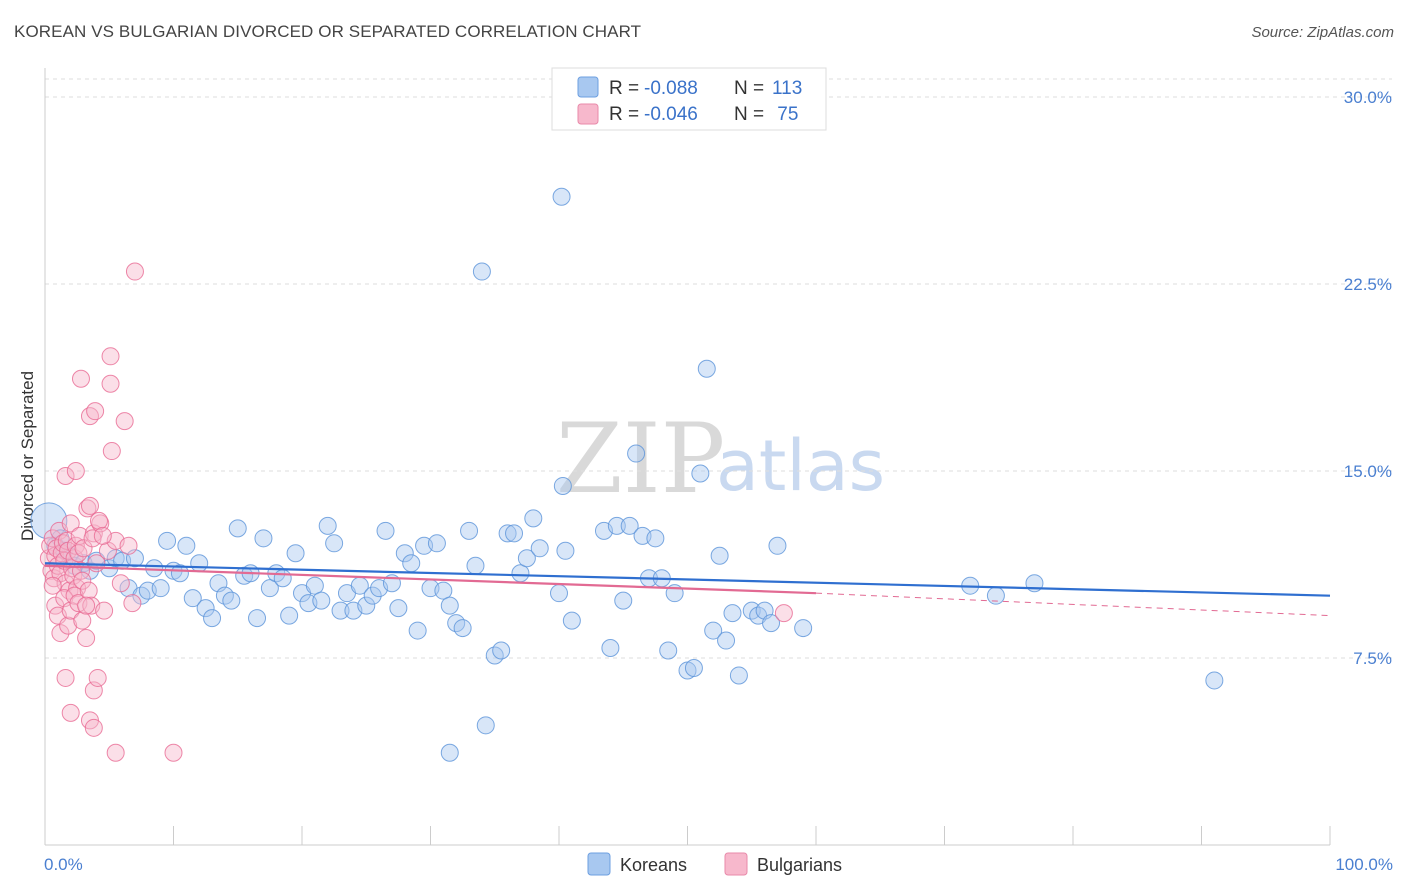  I want to click on legend-r-value-koreans: -0.088, so click(671, 88).